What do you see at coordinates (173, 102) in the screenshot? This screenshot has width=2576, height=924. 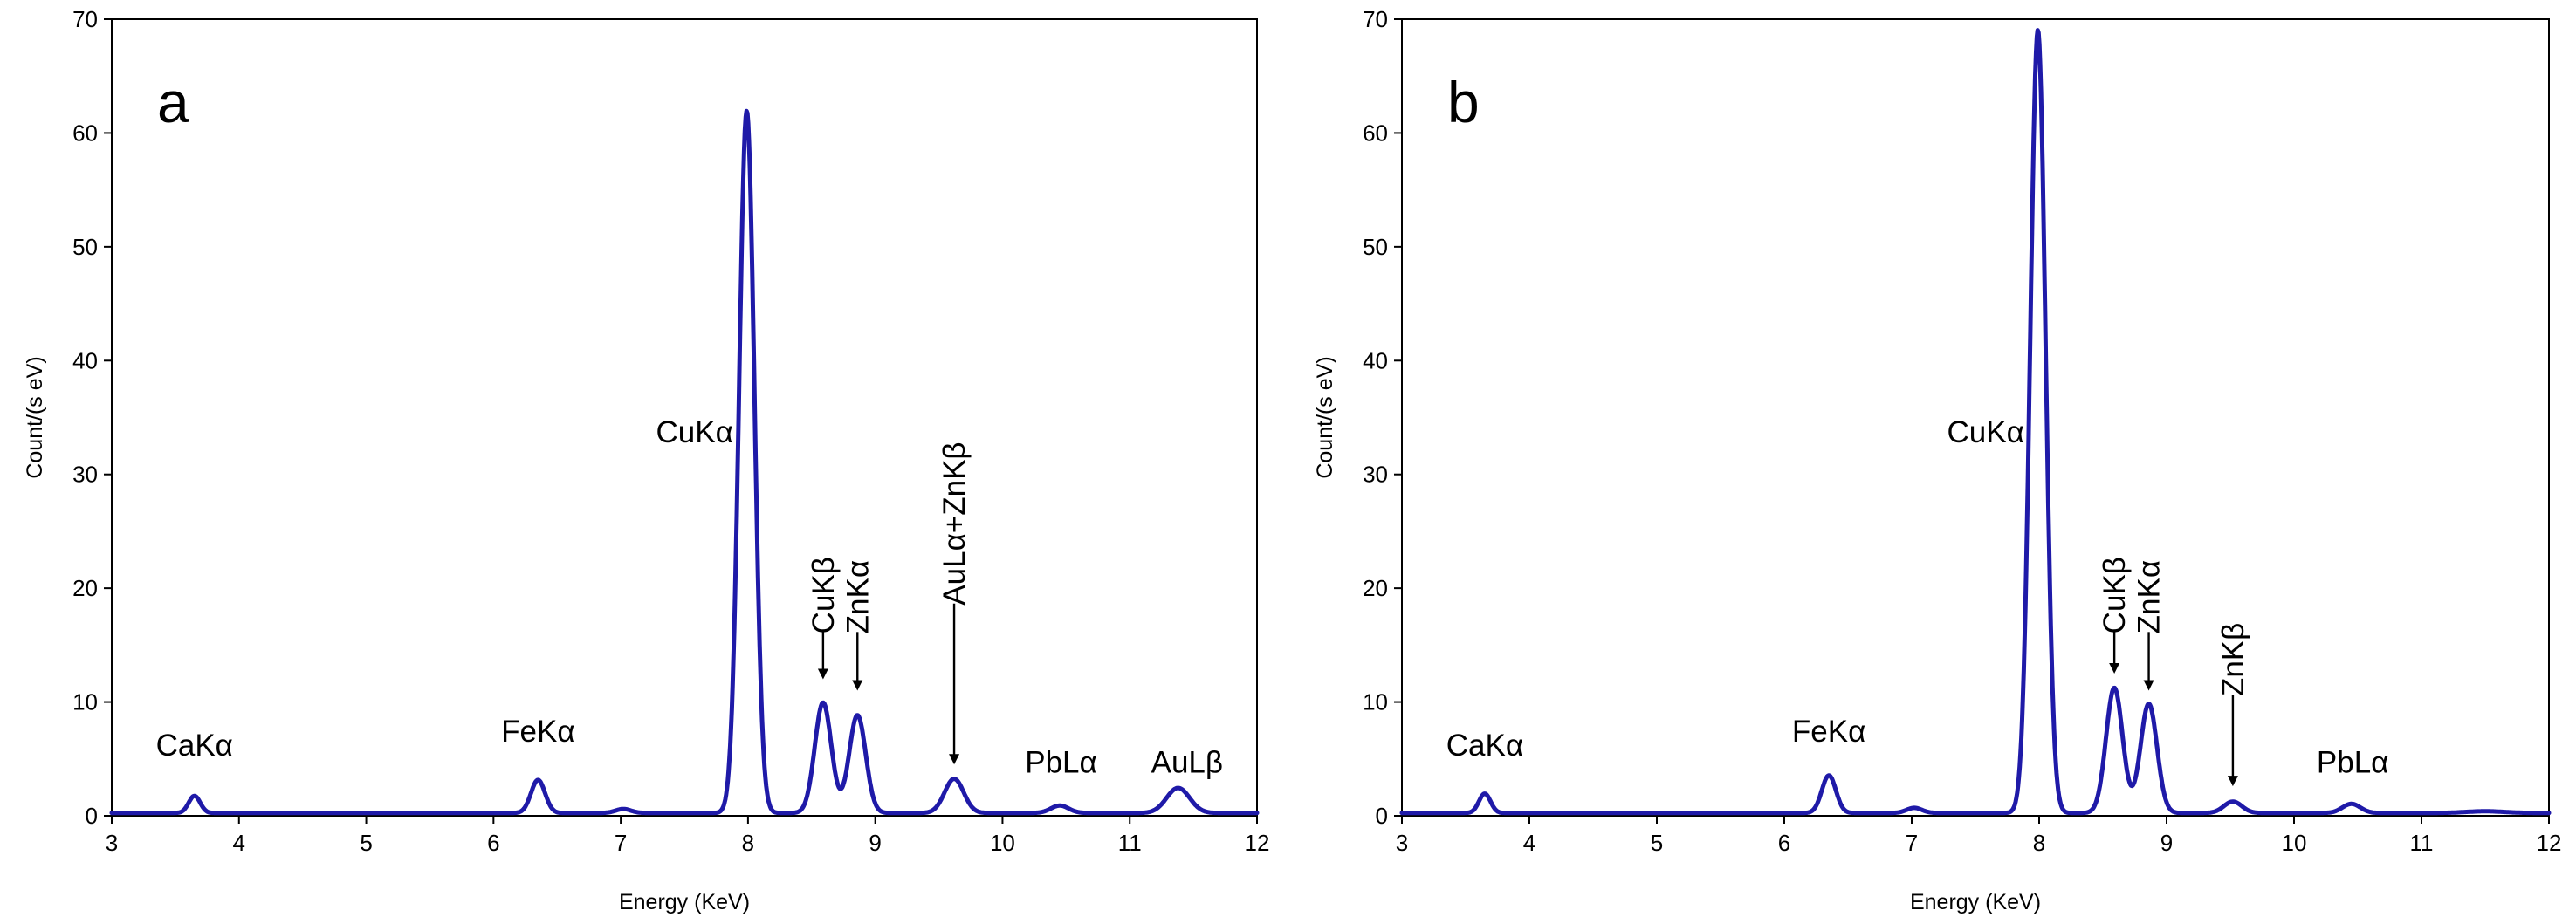 I see `panel-label: a` at bounding box center [173, 102].